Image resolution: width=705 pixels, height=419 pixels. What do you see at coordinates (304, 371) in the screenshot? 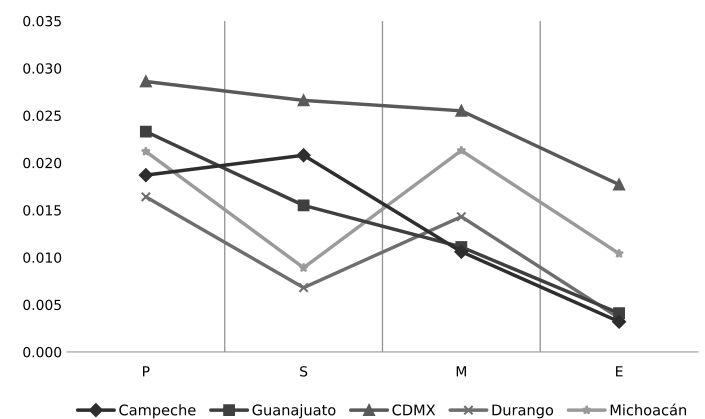
I see `x-tick-label: S` at bounding box center [304, 371].